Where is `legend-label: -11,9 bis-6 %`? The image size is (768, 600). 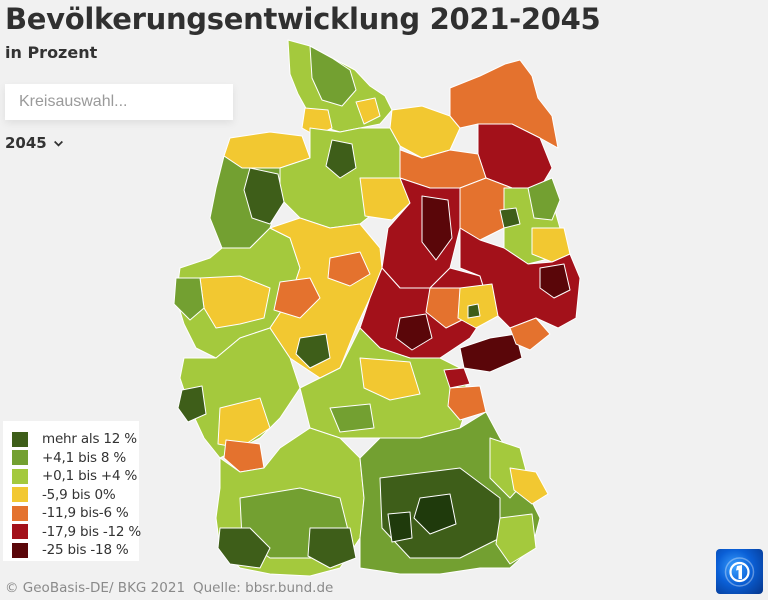
legend-label: -11,9 bis-6 % is located at coordinates (85, 513).